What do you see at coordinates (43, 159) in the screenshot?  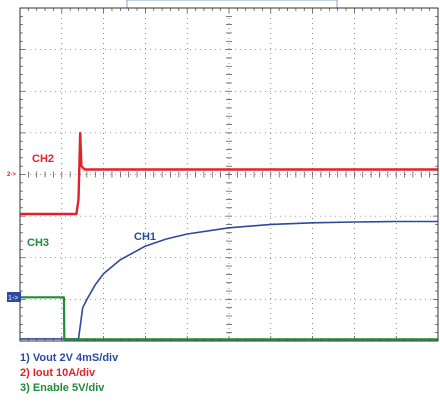 I see `ch2-label: CH2` at bounding box center [43, 159].